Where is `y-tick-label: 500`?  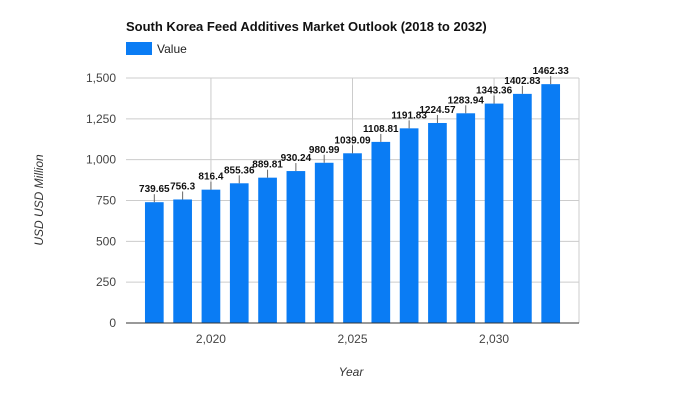
y-tick-label: 500 is located at coordinates (106, 241).